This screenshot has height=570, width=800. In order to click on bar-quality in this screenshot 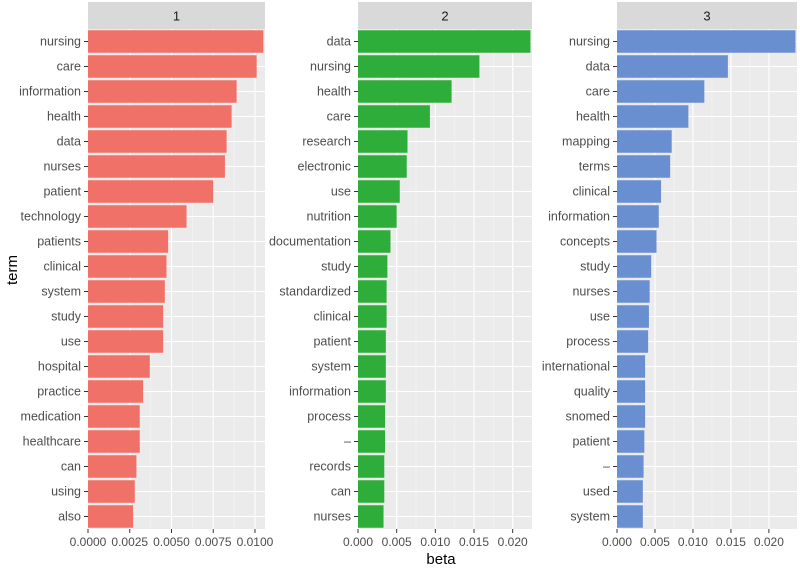, I will do `click(631, 391)`.